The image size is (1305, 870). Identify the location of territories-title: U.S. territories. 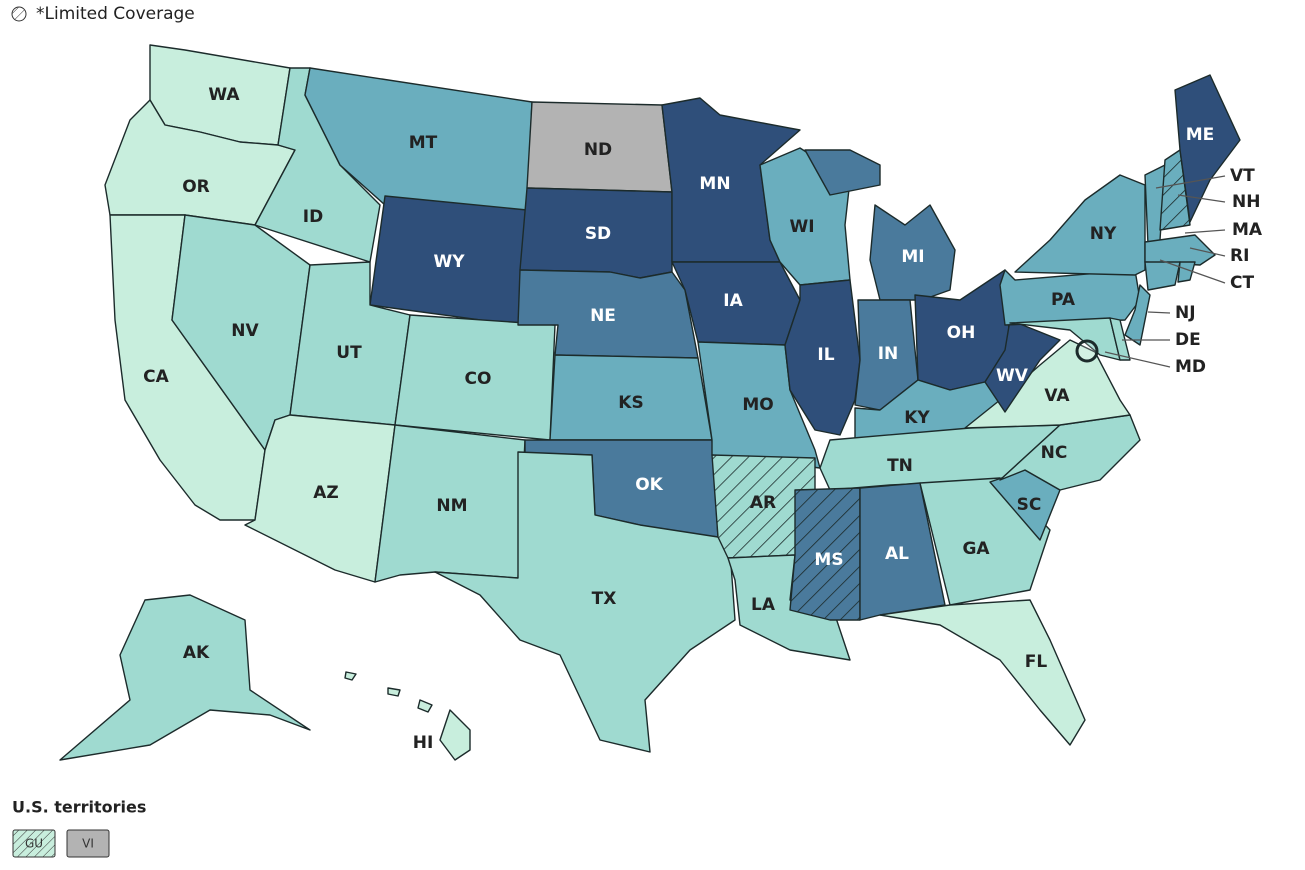
(79, 807).